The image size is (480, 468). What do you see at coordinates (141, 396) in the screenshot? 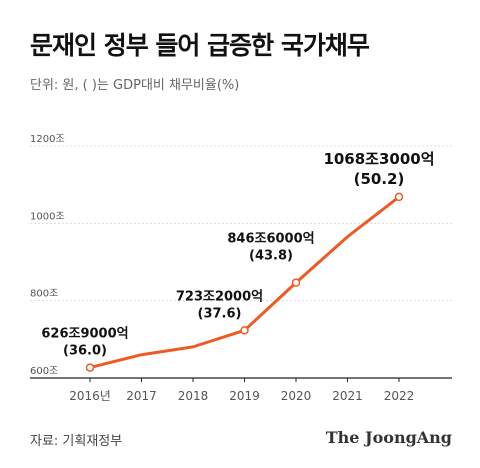
I see `x-tick-label: 2017` at bounding box center [141, 396].